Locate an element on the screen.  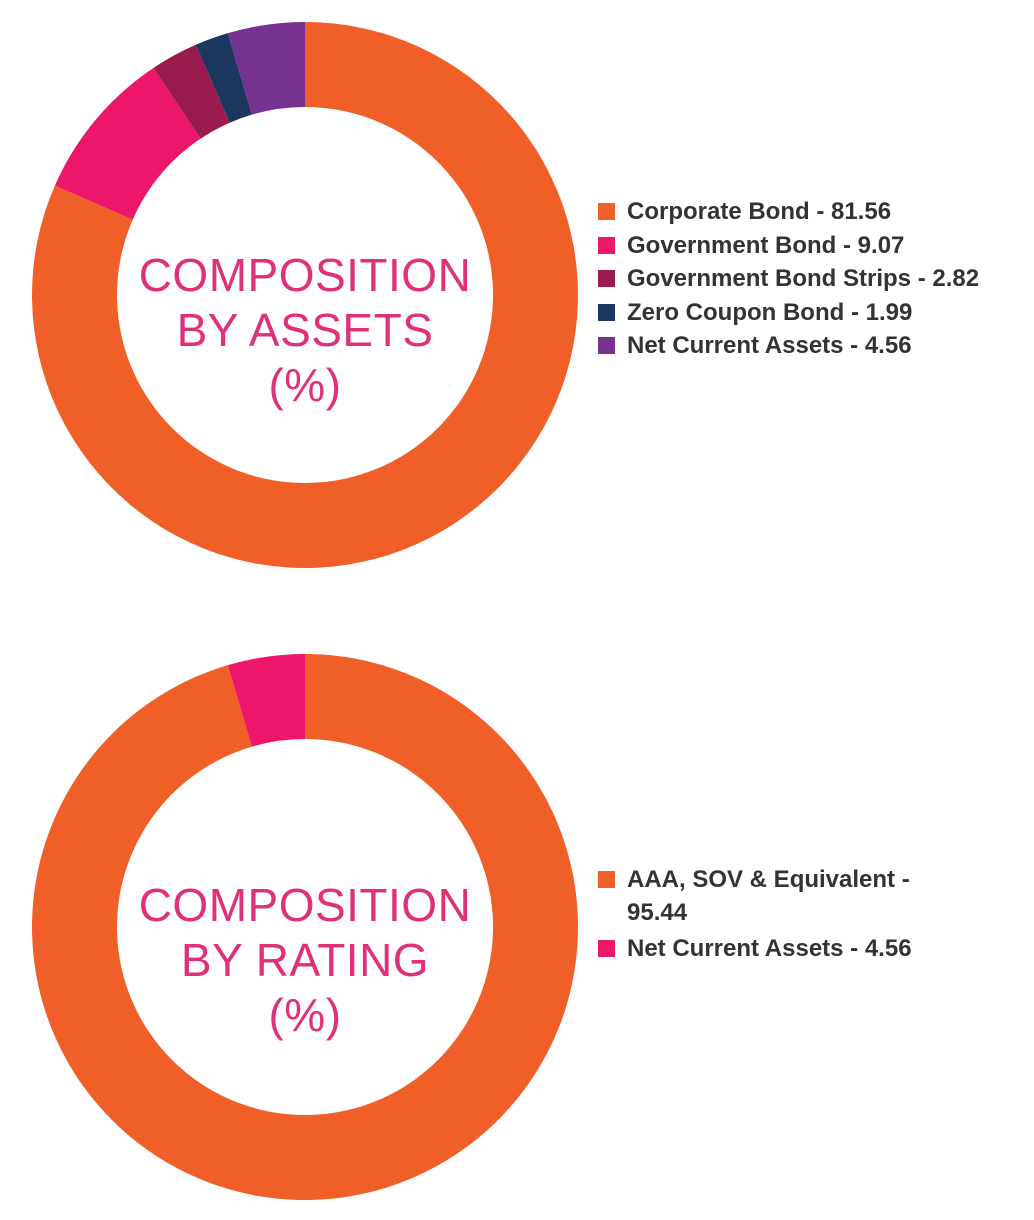
rating-center-label-line-2: BY RATING is located at coordinates (305, 960).